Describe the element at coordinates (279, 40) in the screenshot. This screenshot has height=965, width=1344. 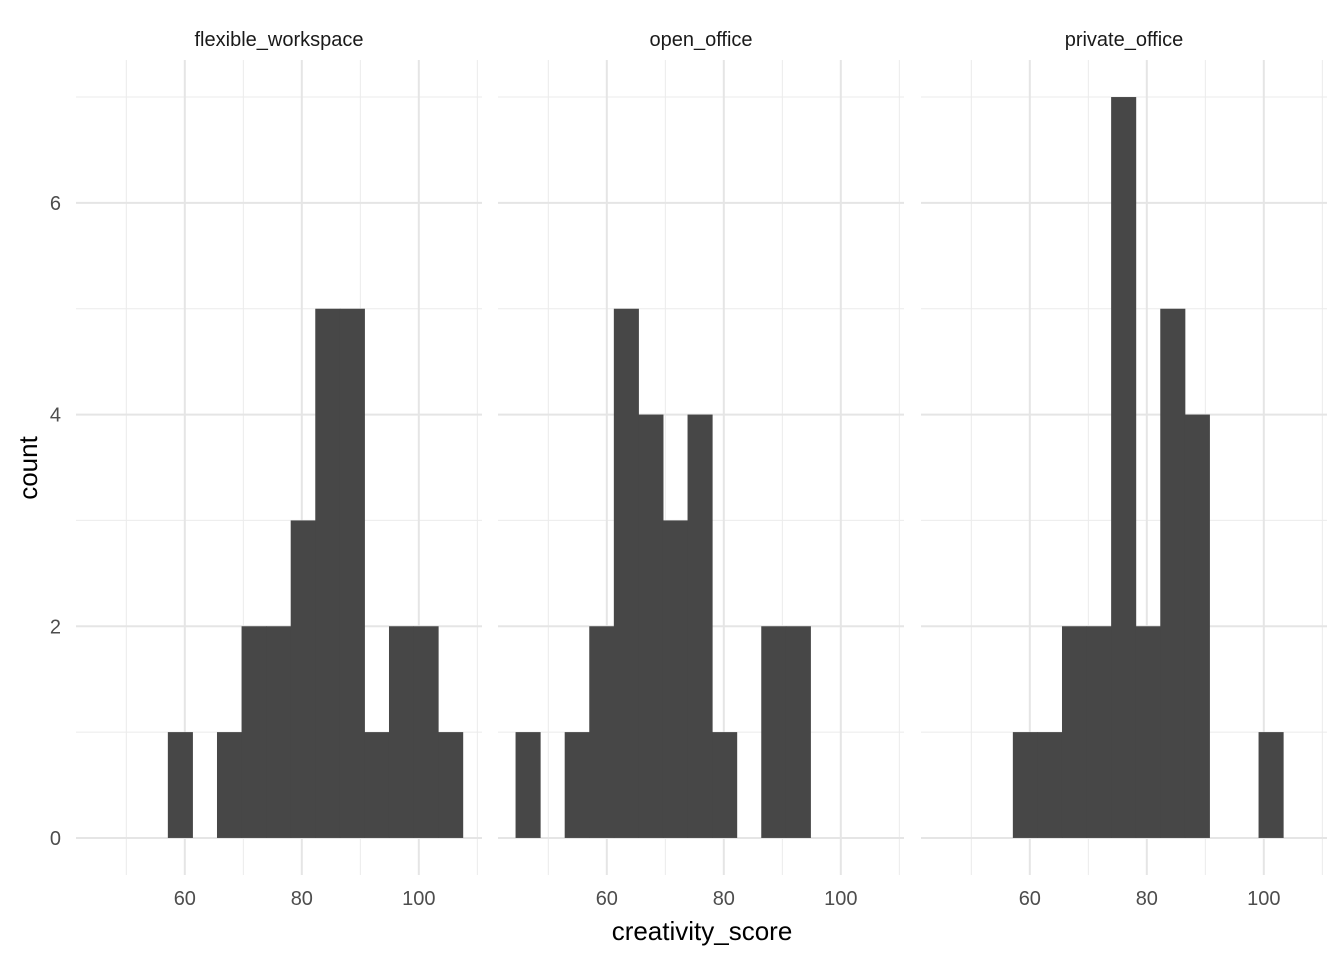
I see `facet-strip-label: flexible_workspace` at that location.